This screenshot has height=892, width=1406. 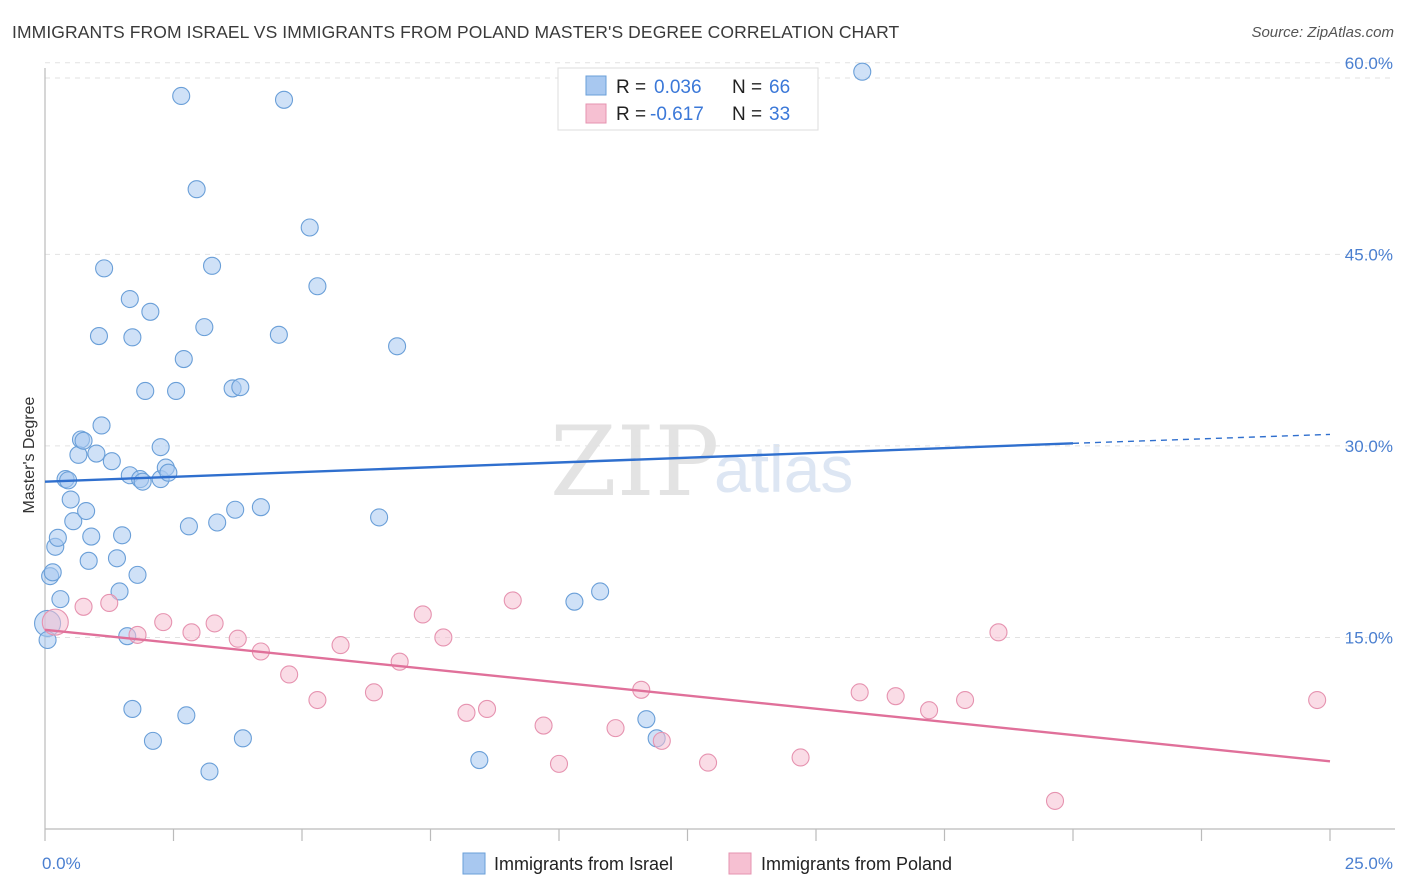 What do you see at coordinates (1201, 439) in the screenshot?
I see `israel-trendline-extension` at bounding box center [1201, 439].